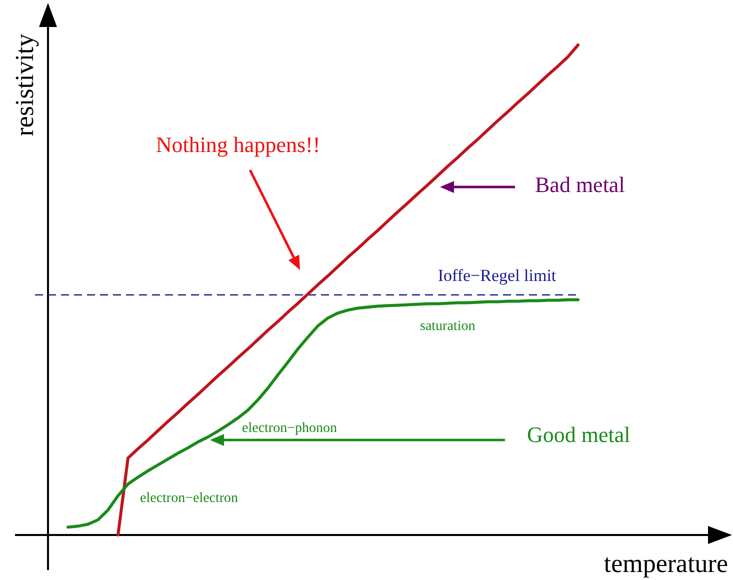  Describe the element at coordinates (578, 434) in the screenshot. I see `annotation: Good metal` at that location.